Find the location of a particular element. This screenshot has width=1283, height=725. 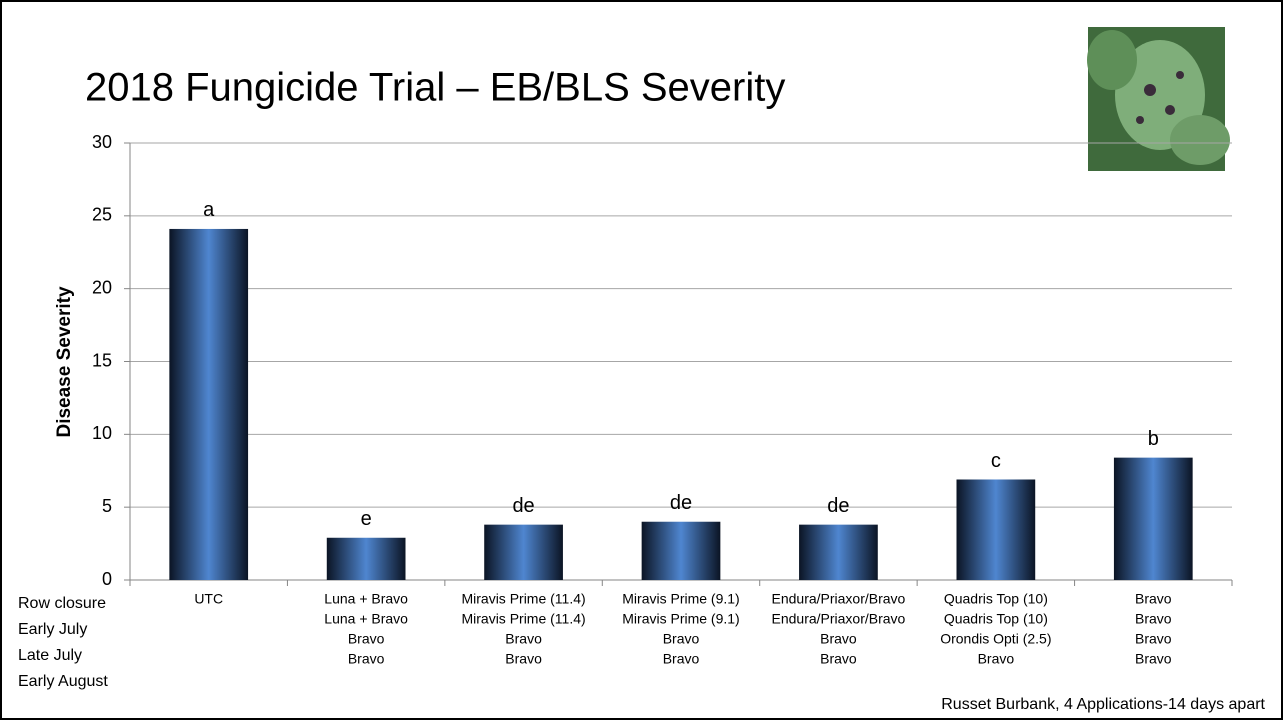

row-label: Early July is located at coordinates (52, 629).